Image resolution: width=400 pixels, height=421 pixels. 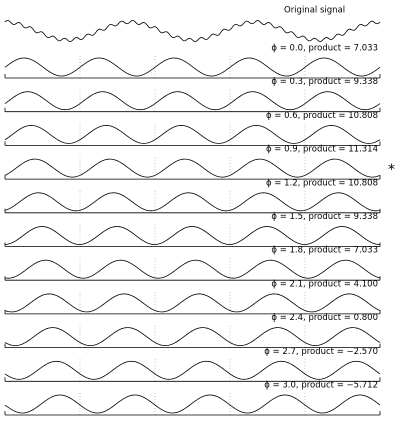 What do you see at coordinates (391, 170) in the screenshot?
I see `best-marker: *` at bounding box center [391, 170].